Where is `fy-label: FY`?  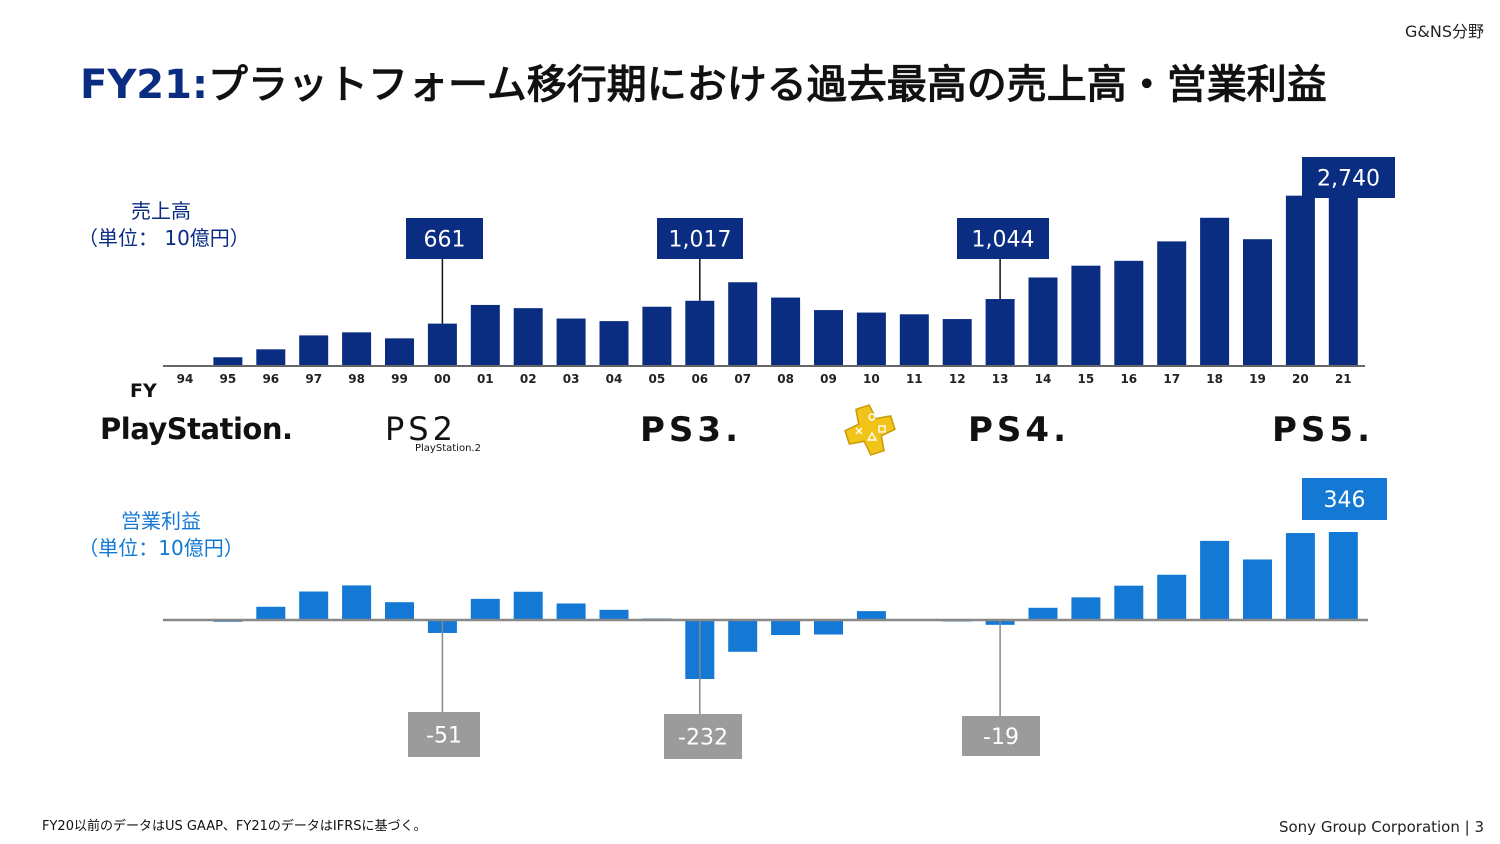 fy-label: FY is located at coordinates (143, 391).